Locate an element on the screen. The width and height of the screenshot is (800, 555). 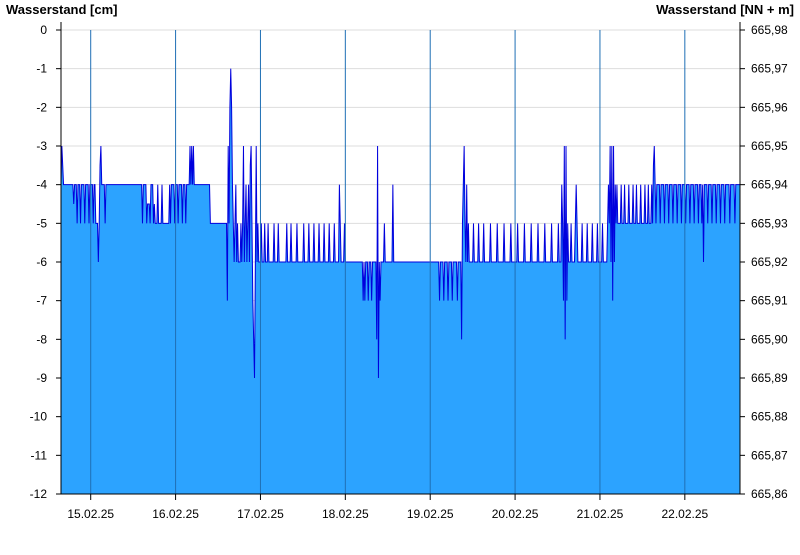
left-tick-label: -11 is located at coordinates (39, 455).